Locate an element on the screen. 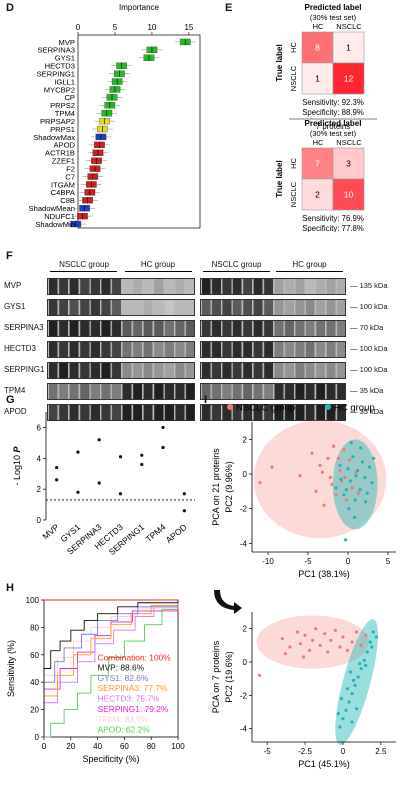  roc-legend-entry: SERPING1: 79.2% is located at coordinates (133, 709).